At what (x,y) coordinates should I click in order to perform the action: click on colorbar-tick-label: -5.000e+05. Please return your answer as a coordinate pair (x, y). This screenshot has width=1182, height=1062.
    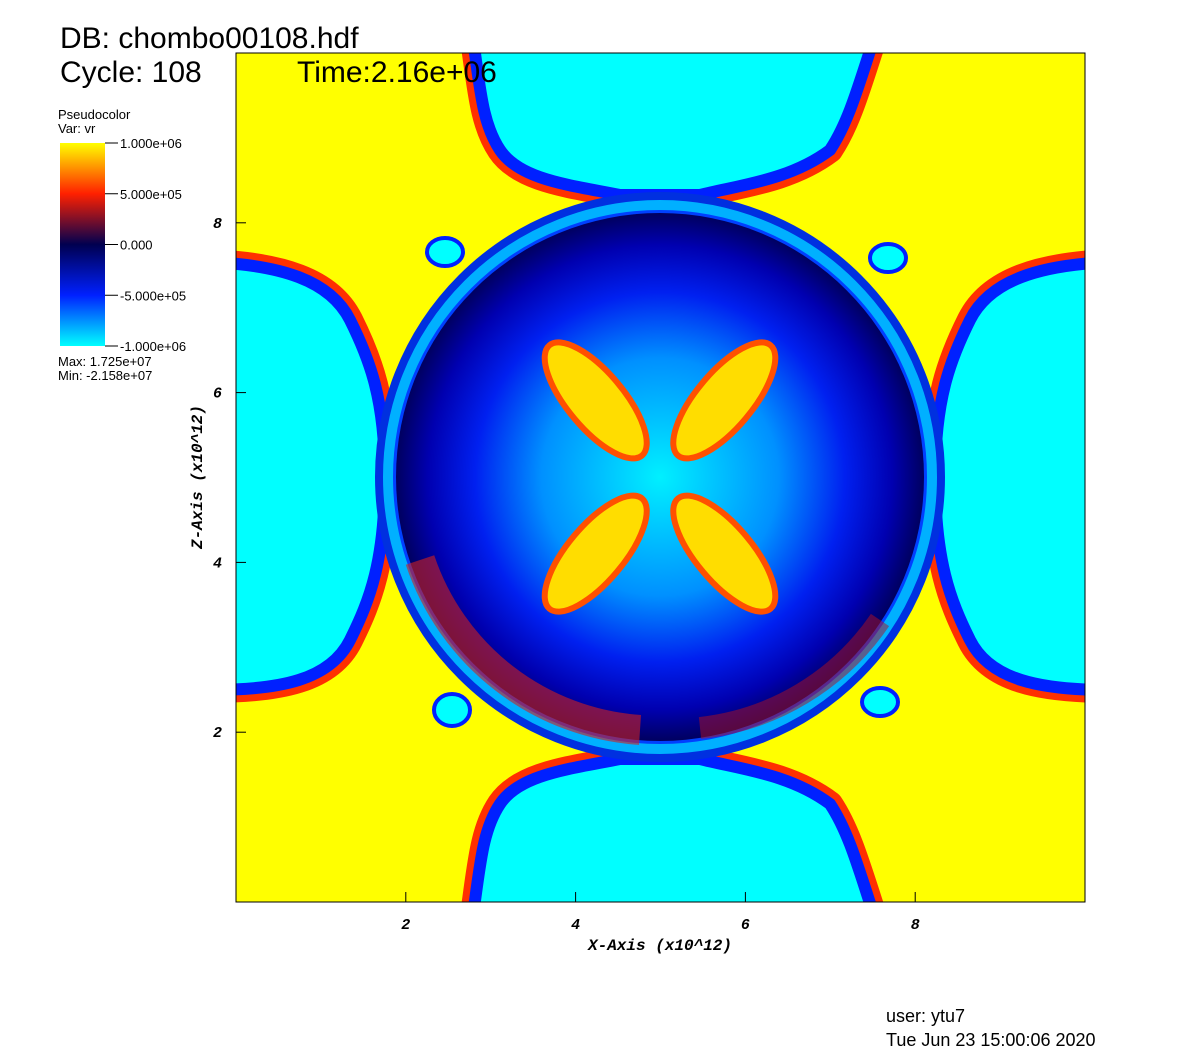
    Looking at the image, I should click on (153, 295).